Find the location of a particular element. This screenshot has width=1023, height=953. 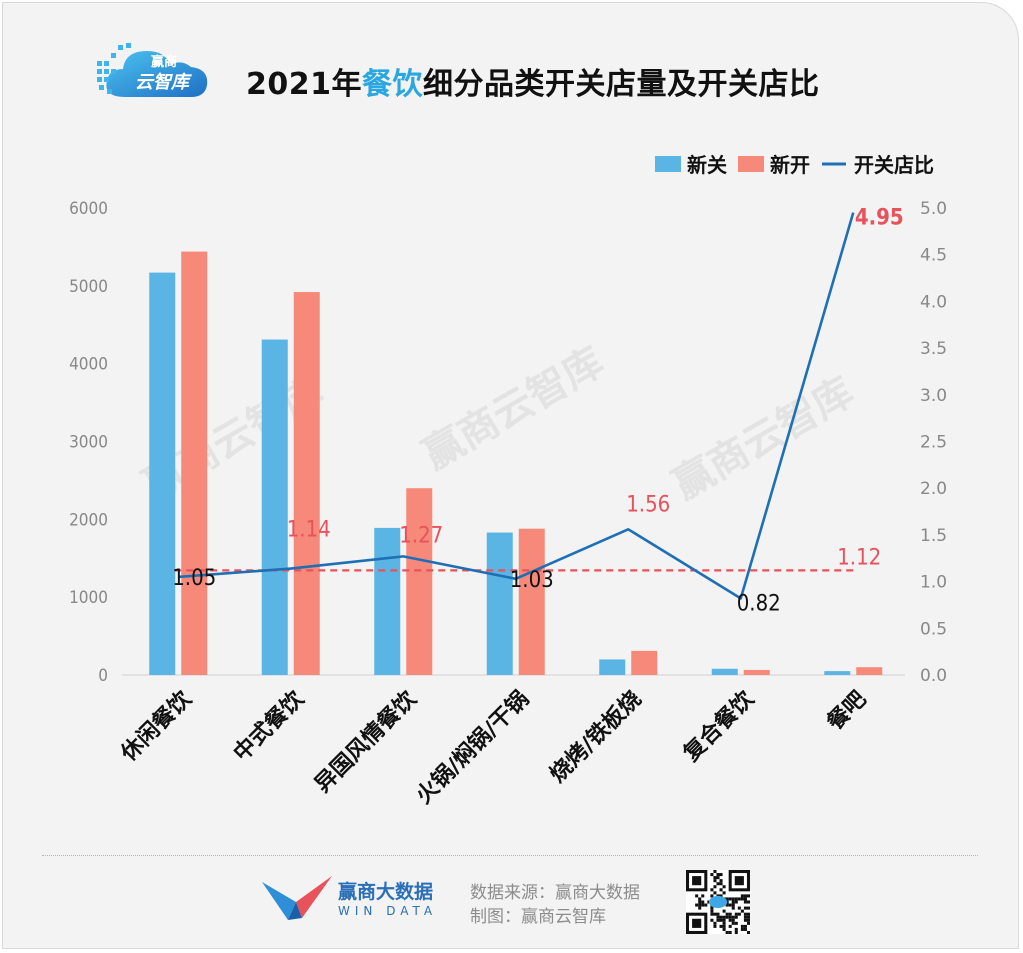

legend-swatch is located at coordinates (751, 164).